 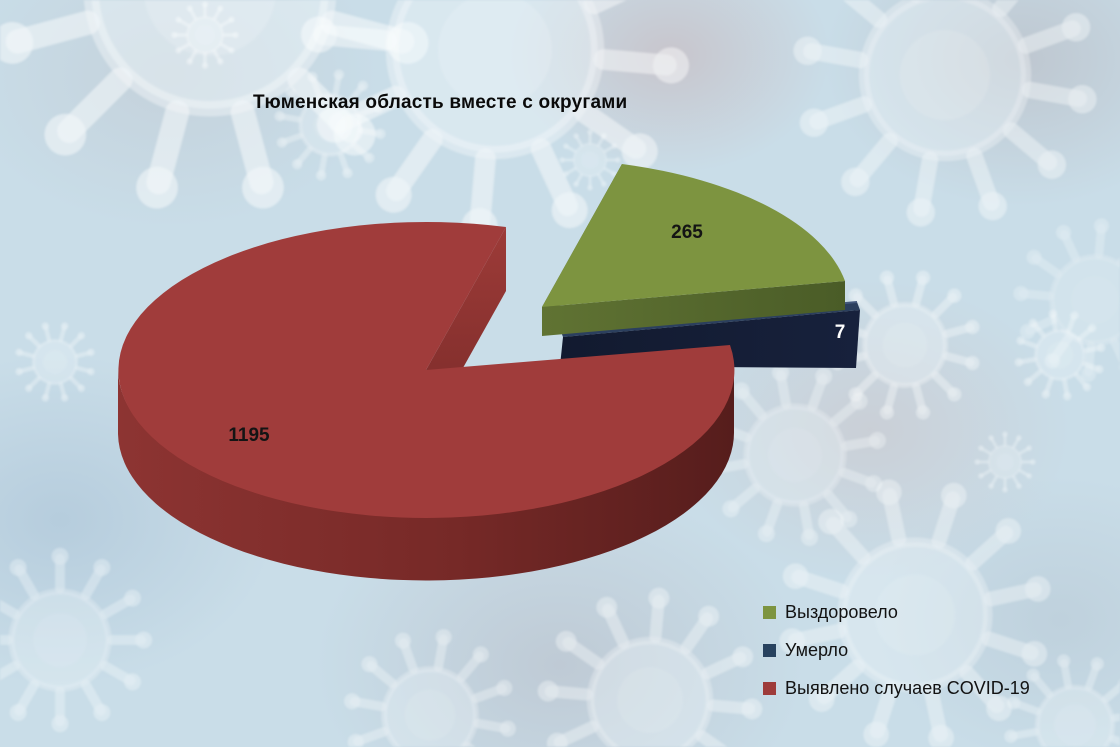 What do you see at coordinates (693, 308) in the screenshot?
I see `pie-slice-recovered-front-wall` at bounding box center [693, 308].